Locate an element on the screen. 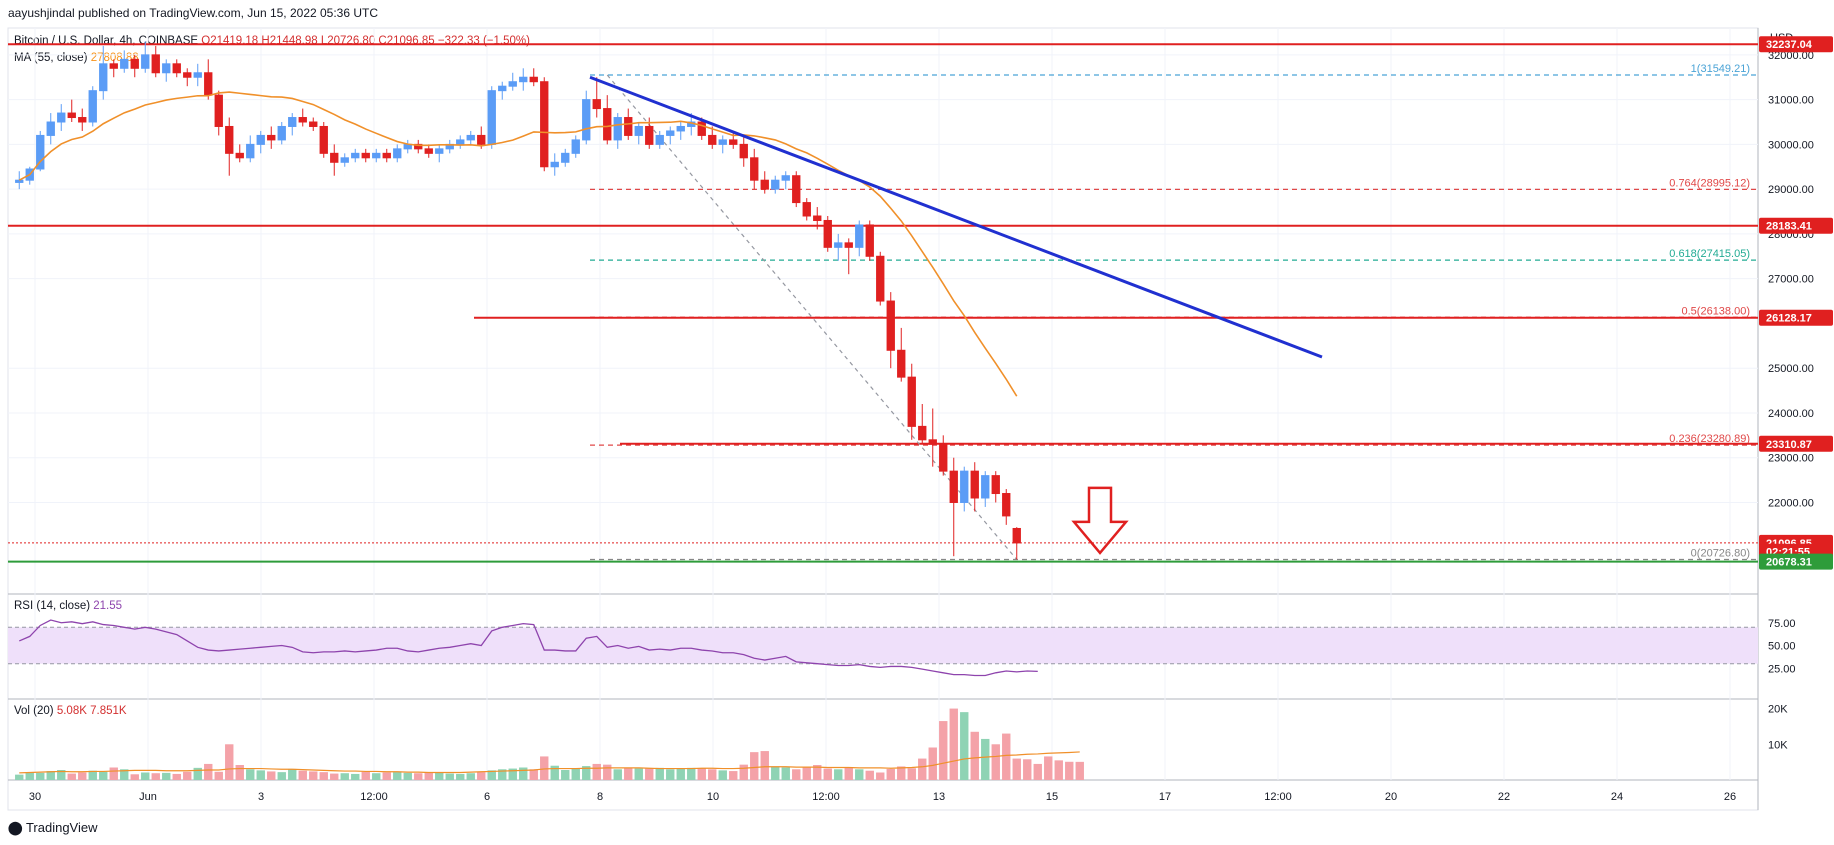 The image size is (1834, 845). volume-tick-label: 20K is located at coordinates (1778, 710).